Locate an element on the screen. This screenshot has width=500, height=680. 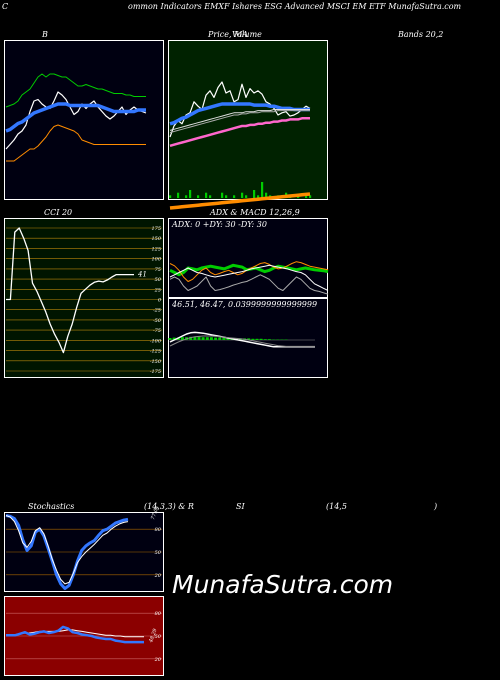
cci-tick-label: 0 is located at coordinates (160, 301).